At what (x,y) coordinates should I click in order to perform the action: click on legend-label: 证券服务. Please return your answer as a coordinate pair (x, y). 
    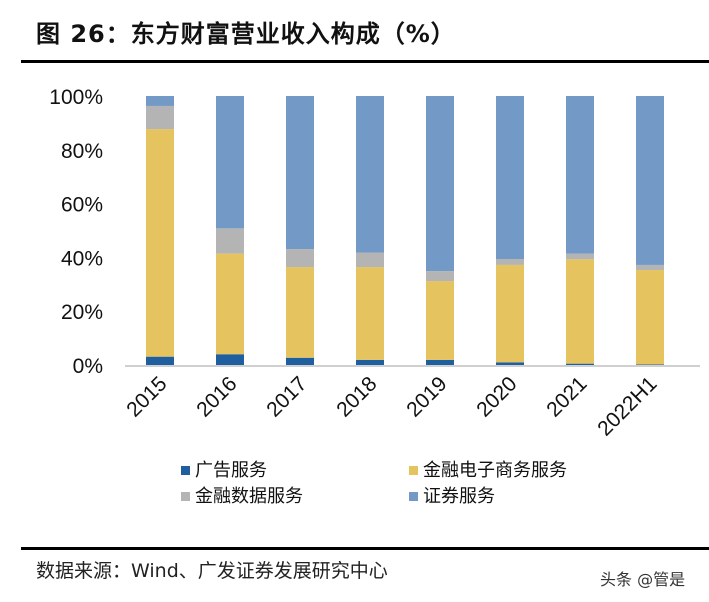
    Looking at the image, I should click on (459, 496).